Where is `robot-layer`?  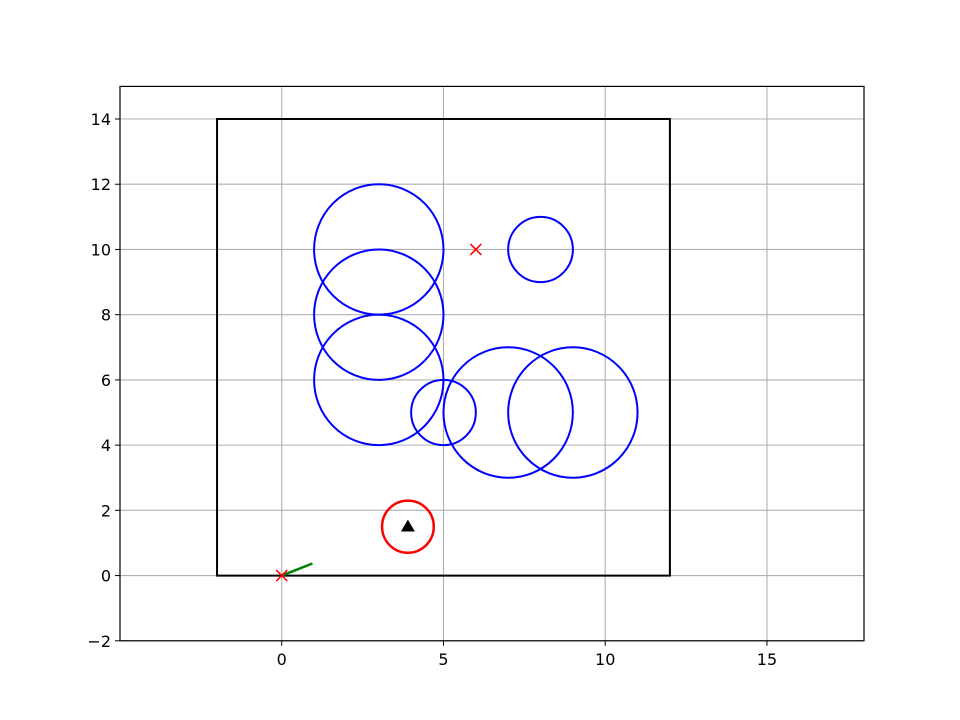
robot-layer is located at coordinates (408, 526).